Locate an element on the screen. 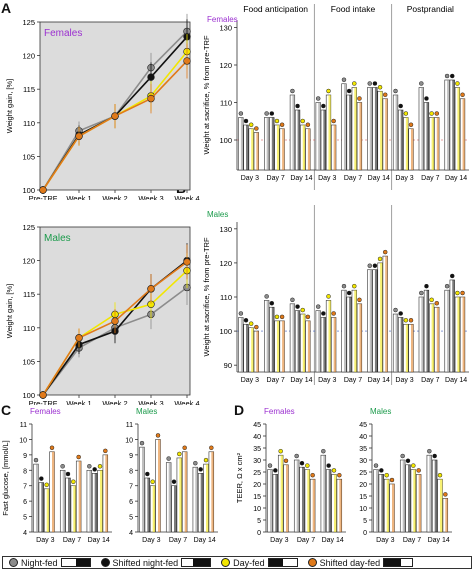 The height and width of the screenshot is (571, 474). panel-letter-a: A is located at coordinates (6, 8).